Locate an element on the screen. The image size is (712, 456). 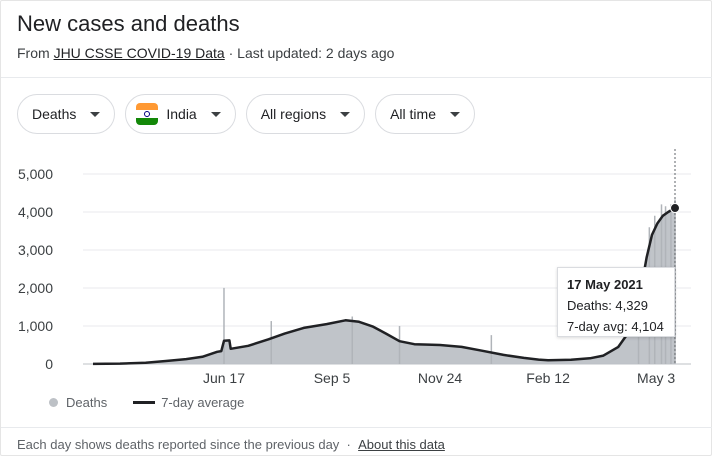
india-flag-icon is located at coordinates (147, 114).